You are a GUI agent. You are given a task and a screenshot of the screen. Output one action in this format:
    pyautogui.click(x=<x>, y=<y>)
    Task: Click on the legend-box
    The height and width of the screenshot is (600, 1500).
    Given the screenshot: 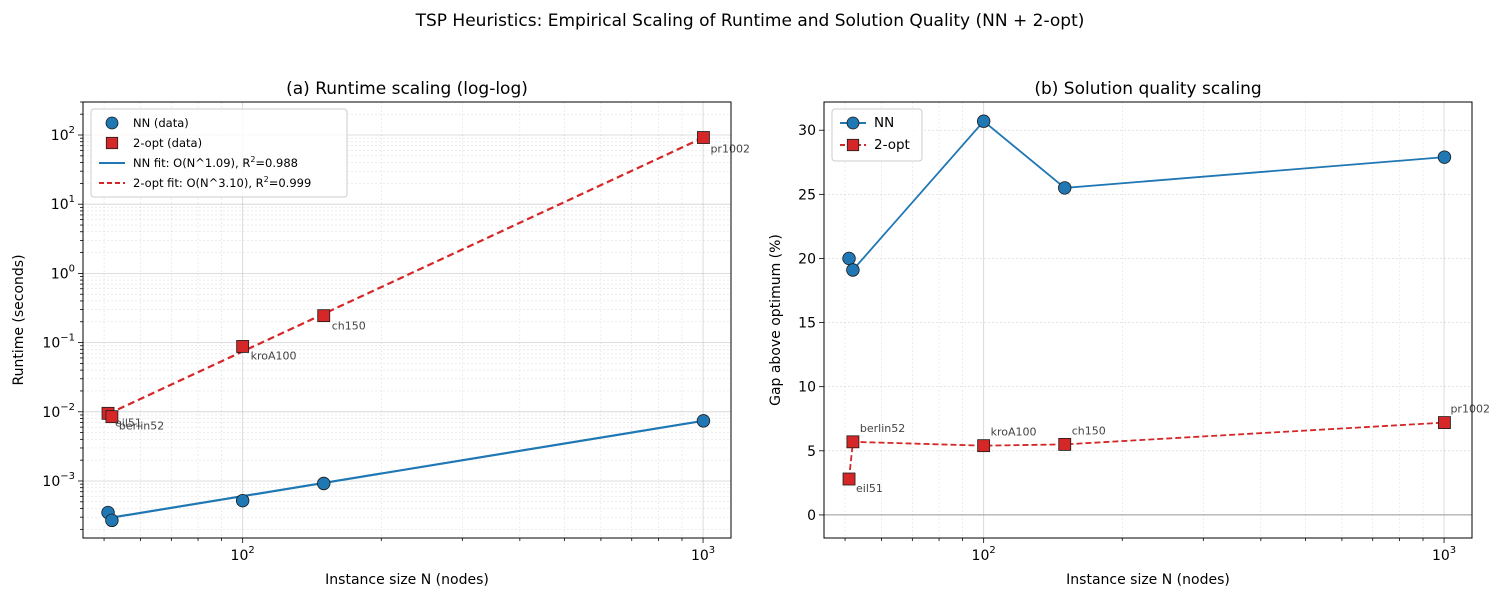 What is the action you would take?
    pyautogui.click(x=219, y=153)
    